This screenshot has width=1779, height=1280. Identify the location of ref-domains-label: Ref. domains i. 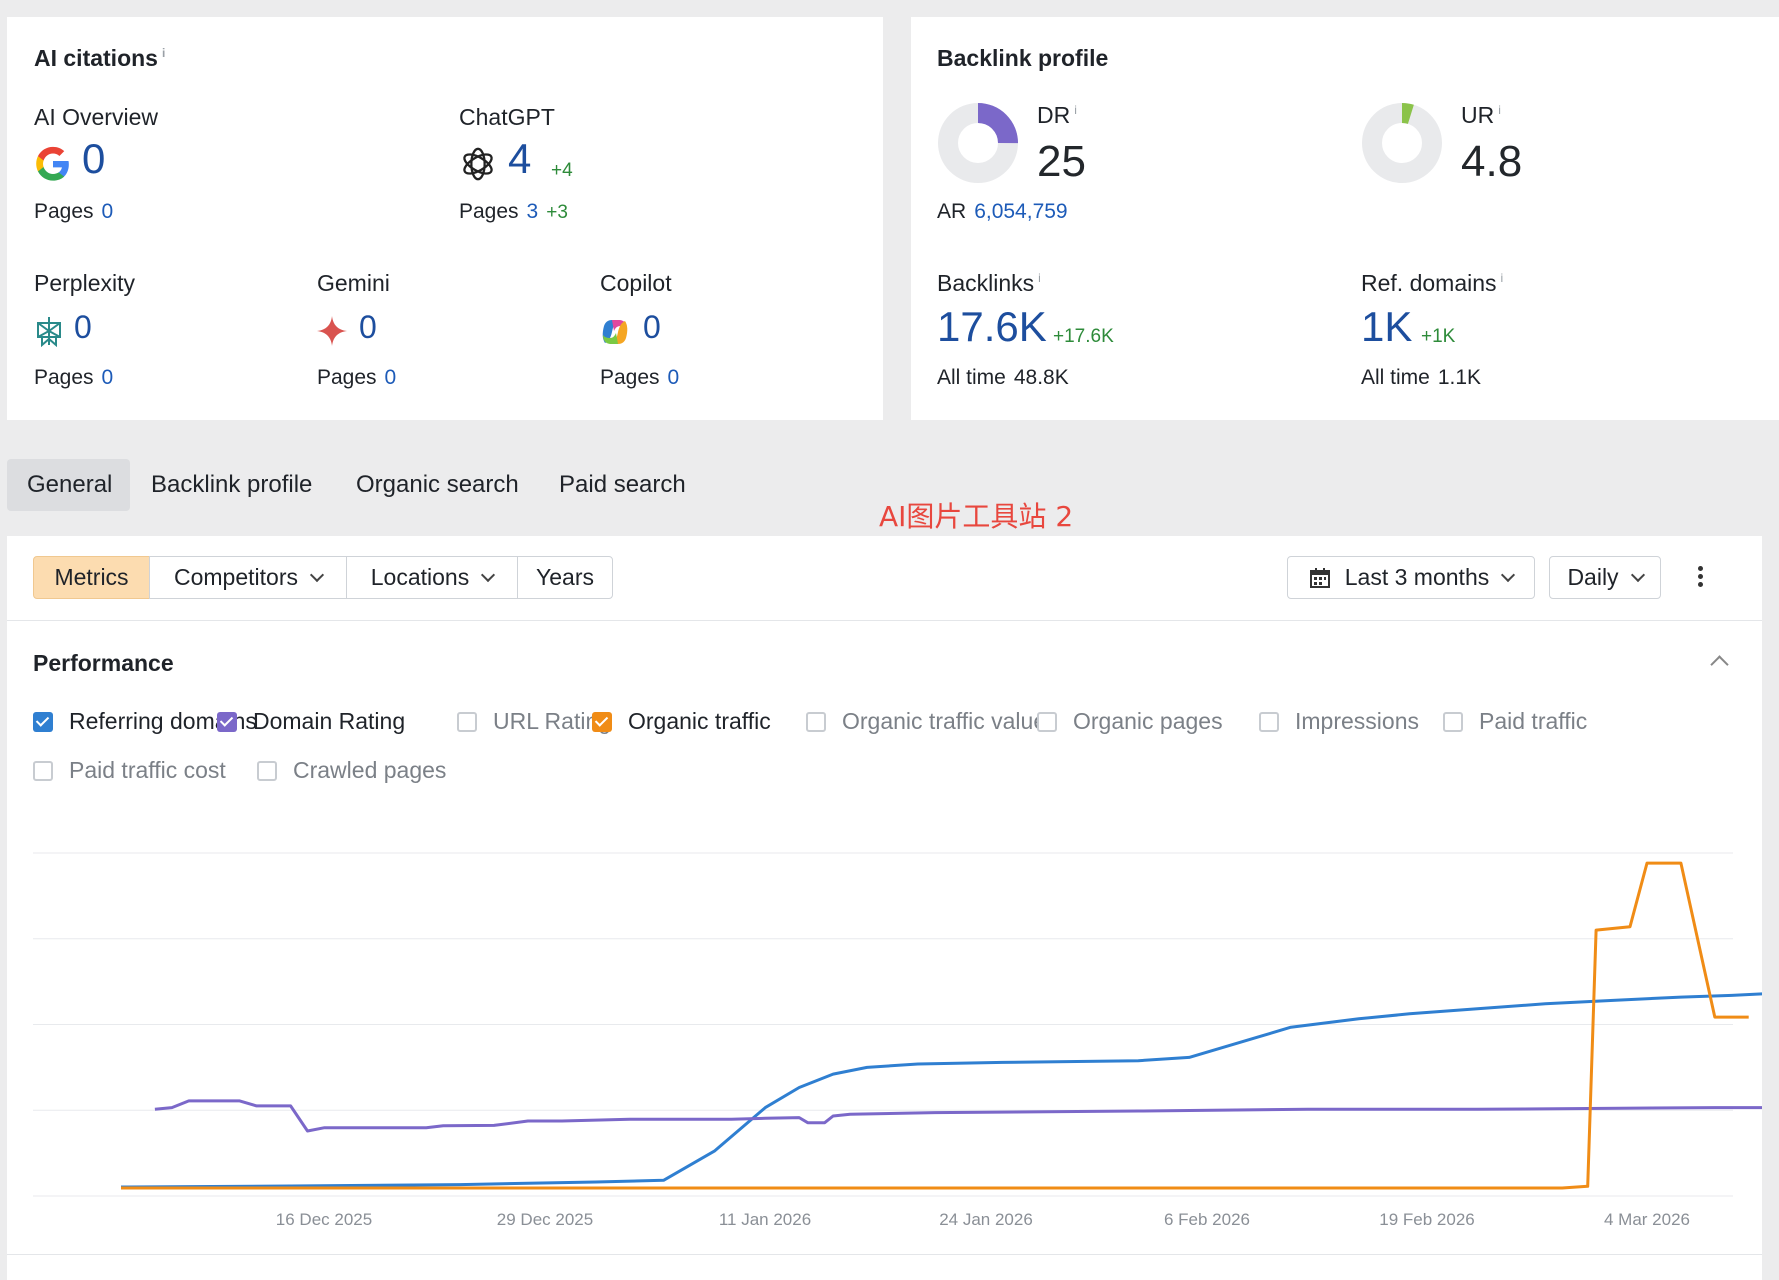
(1432, 283).